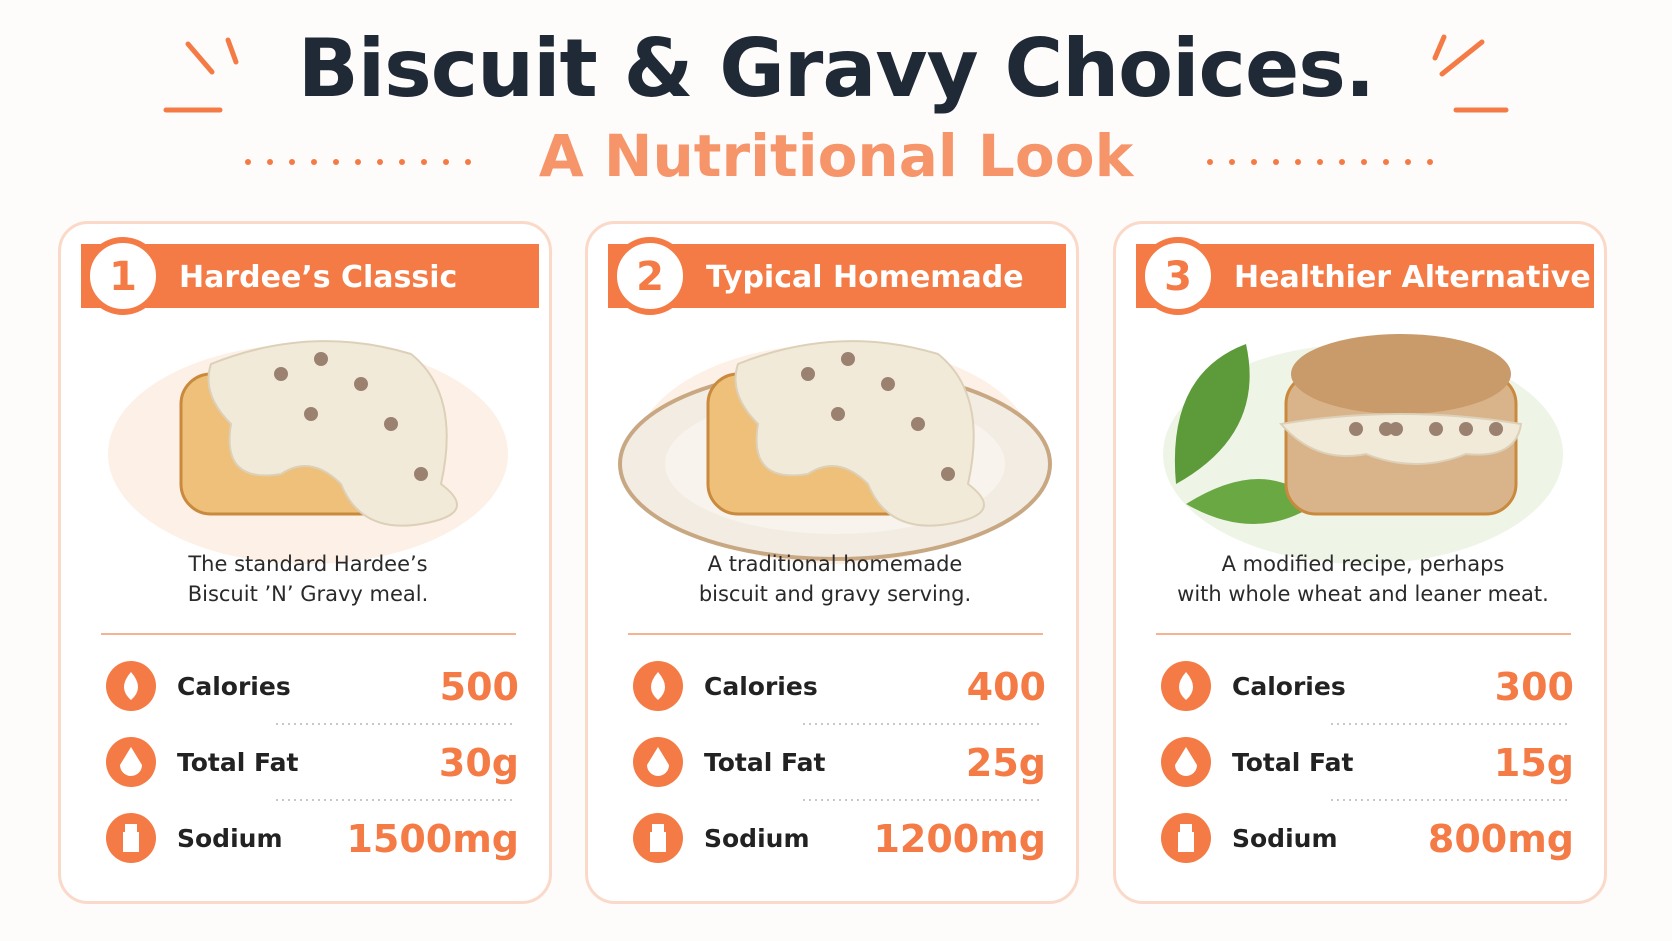 Image resolution: width=1672 pixels, height=941 pixels. I want to click on description: Biscuit ’N’ Gravy meal., so click(308, 594).